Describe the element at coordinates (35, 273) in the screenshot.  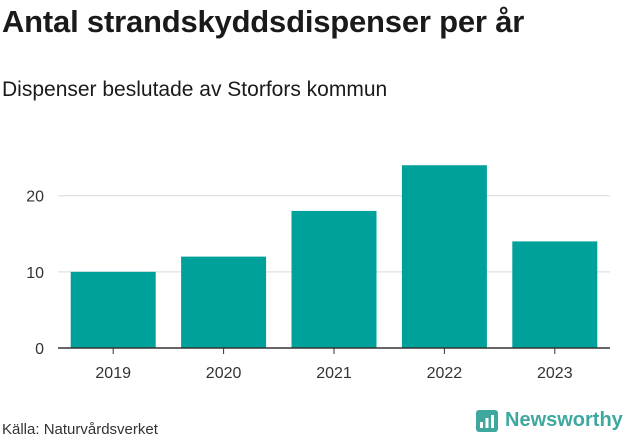
I see `y-tick-label-10: 10` at that location.